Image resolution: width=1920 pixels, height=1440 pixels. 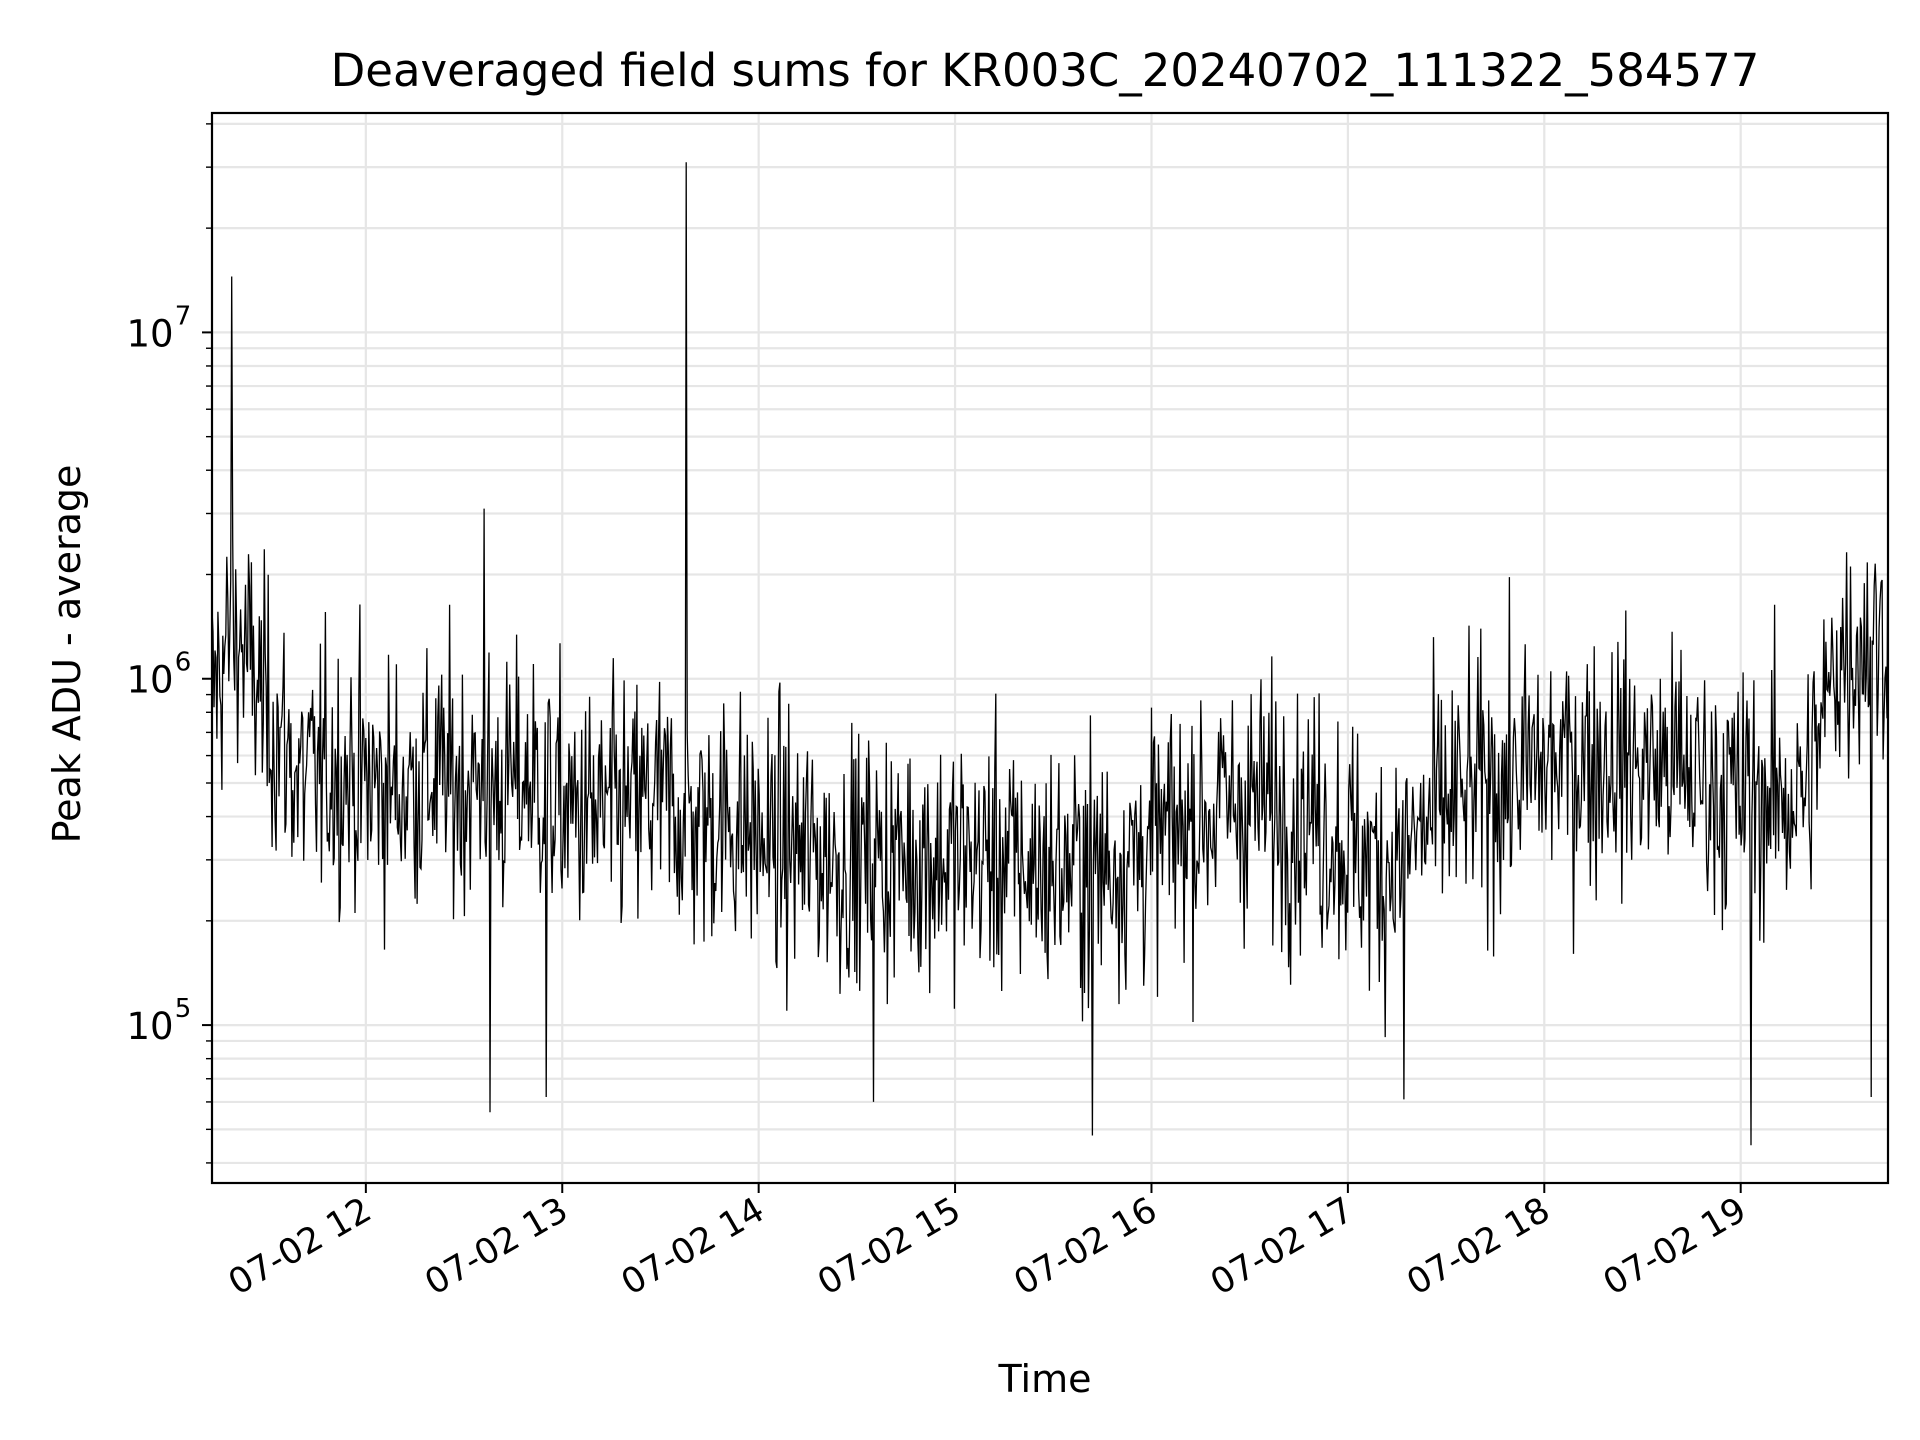 I want to click on y-tick-exponent: 7, so click(x=183, y=316).